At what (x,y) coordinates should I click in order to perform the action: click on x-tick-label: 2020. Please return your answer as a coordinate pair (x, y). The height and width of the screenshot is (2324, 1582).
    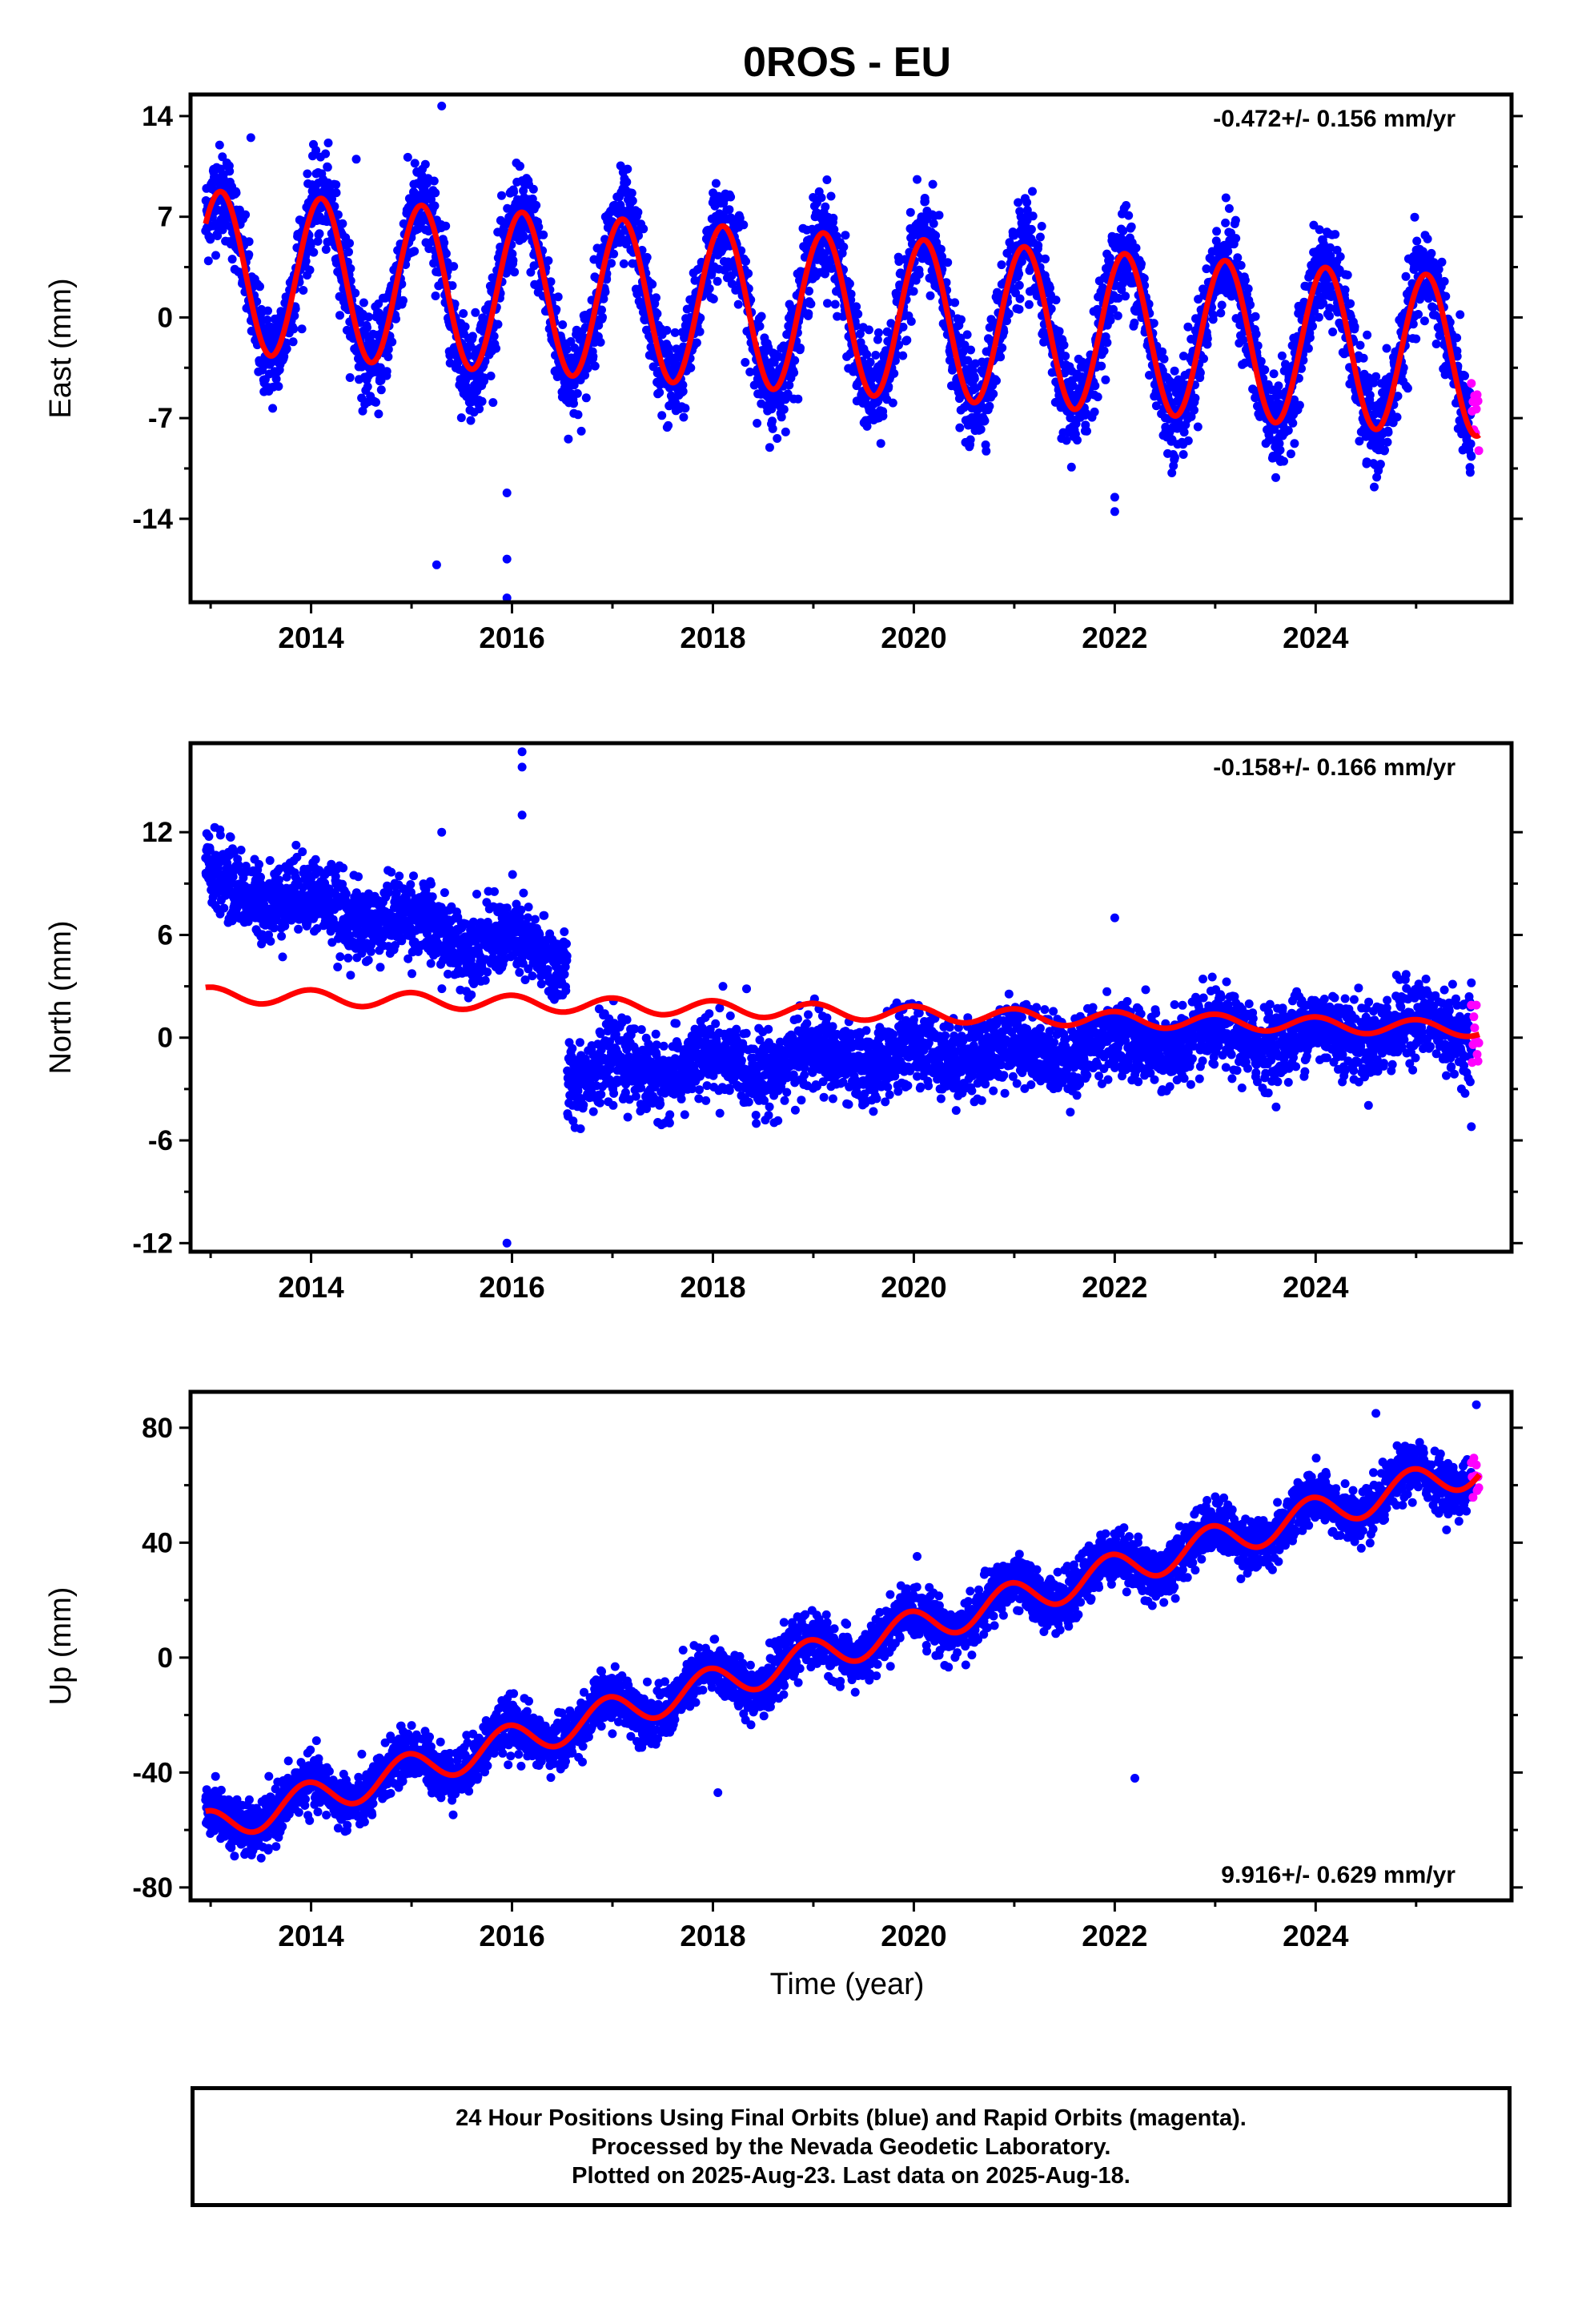
    Looking at the image, I should click on (913, 637).